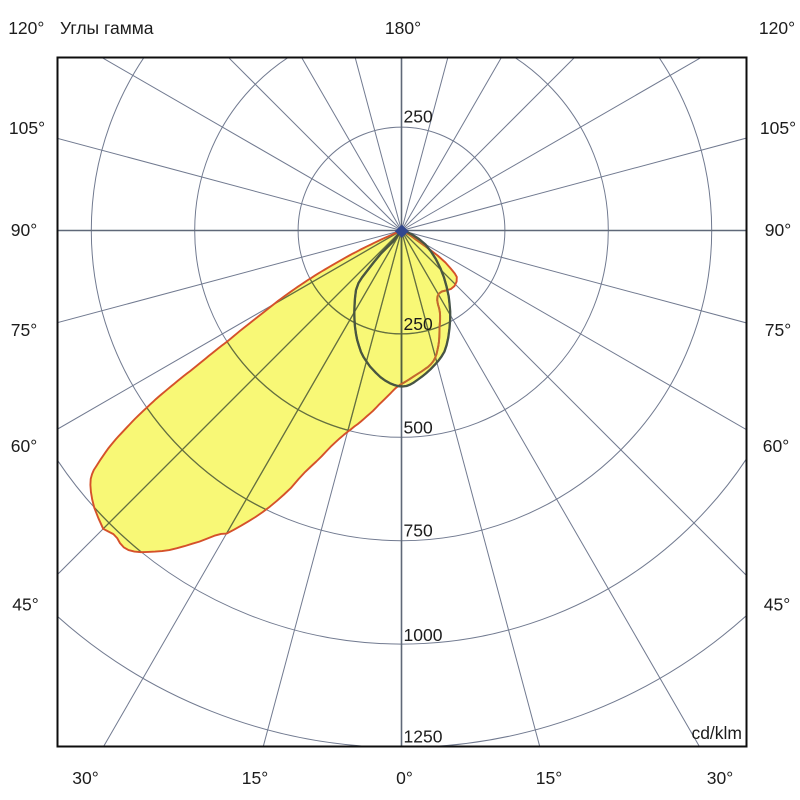 Image resolution: width=800 pixels, height=800 pixels. I want to click on svg-text: 1000, so click(423, 635).